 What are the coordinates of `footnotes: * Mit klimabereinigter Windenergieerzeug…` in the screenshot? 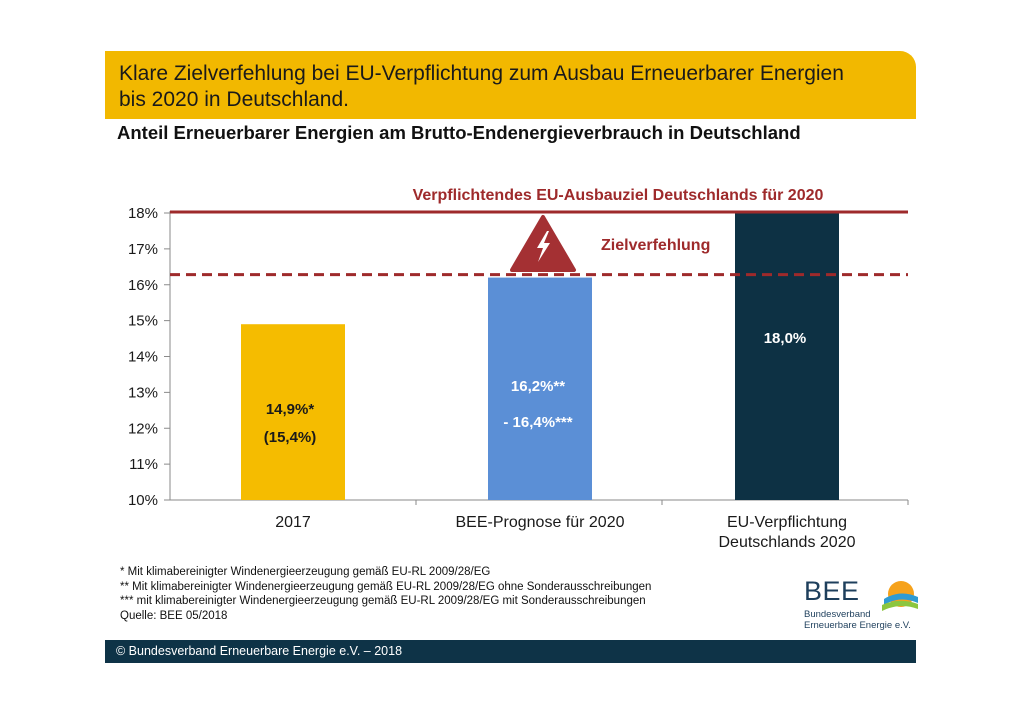 It's located at (385, 594).